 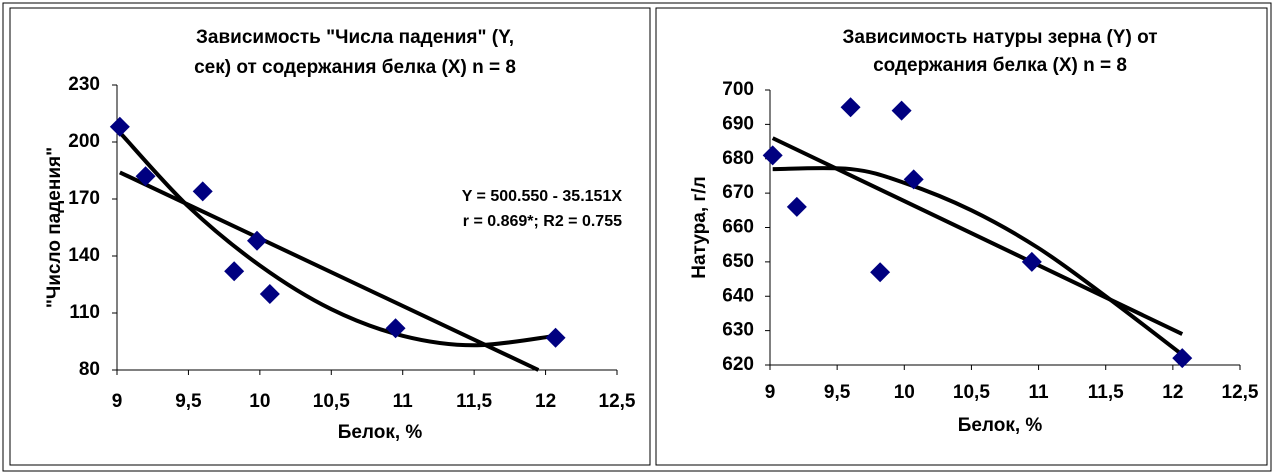 I want to click on y-tick-label: 690, so click(x=738, y=123).